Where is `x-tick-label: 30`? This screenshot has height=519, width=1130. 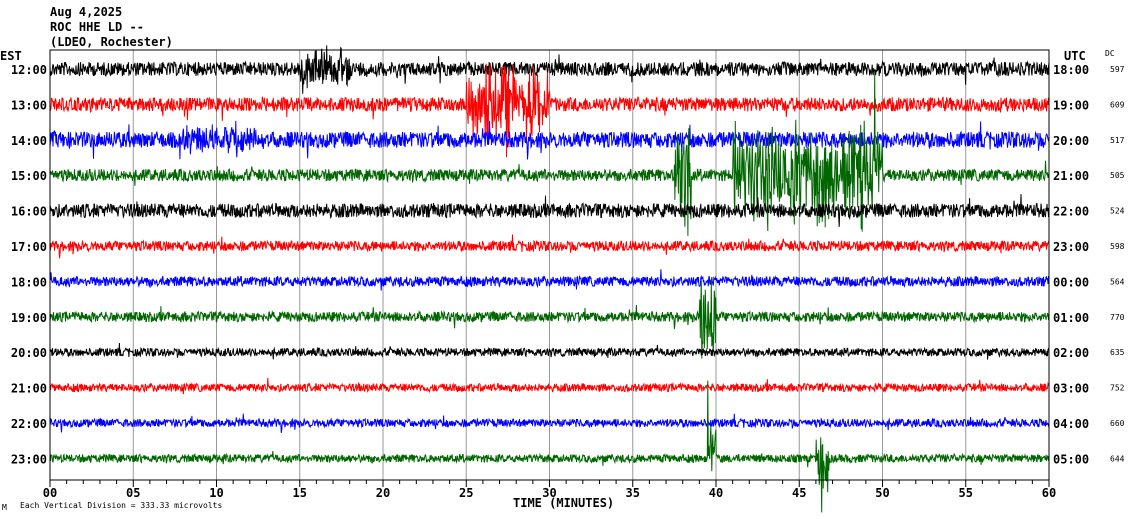 x-tick-label: 30 is located at coordinates (549, 493).